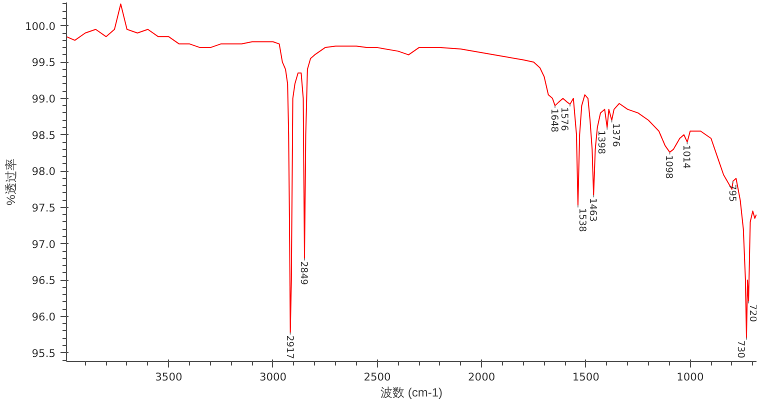  What do you see at coordinates (690, 377) in the screenshot?
I see `x-tick-label: 1000` at bounding box center [690, 377].